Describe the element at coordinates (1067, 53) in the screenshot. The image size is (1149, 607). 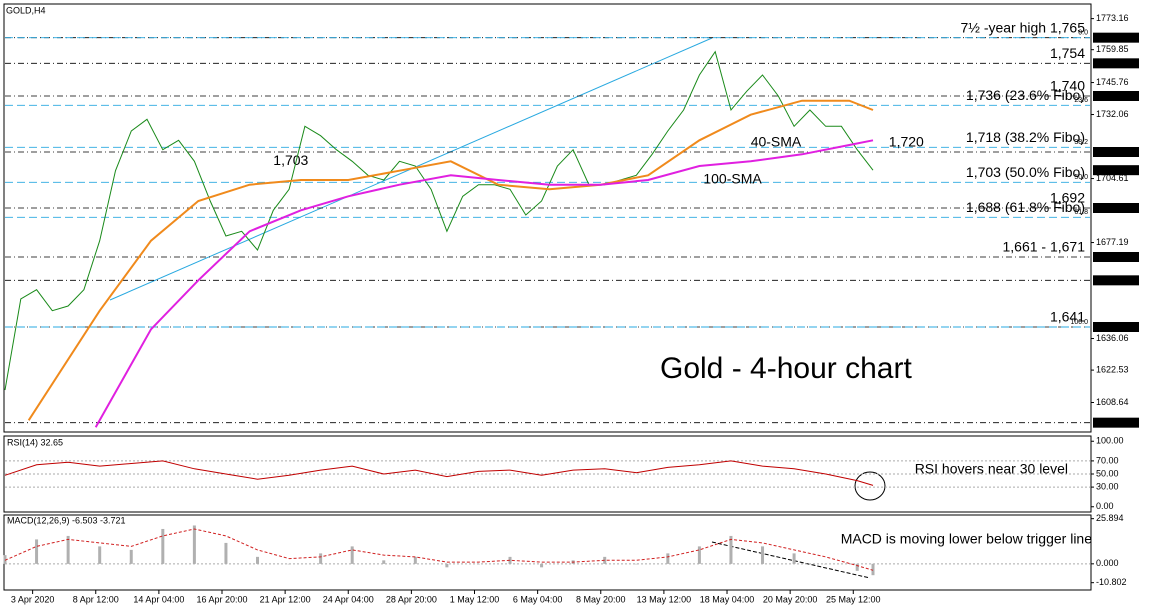
I see `annotation: 1,754` at that location.